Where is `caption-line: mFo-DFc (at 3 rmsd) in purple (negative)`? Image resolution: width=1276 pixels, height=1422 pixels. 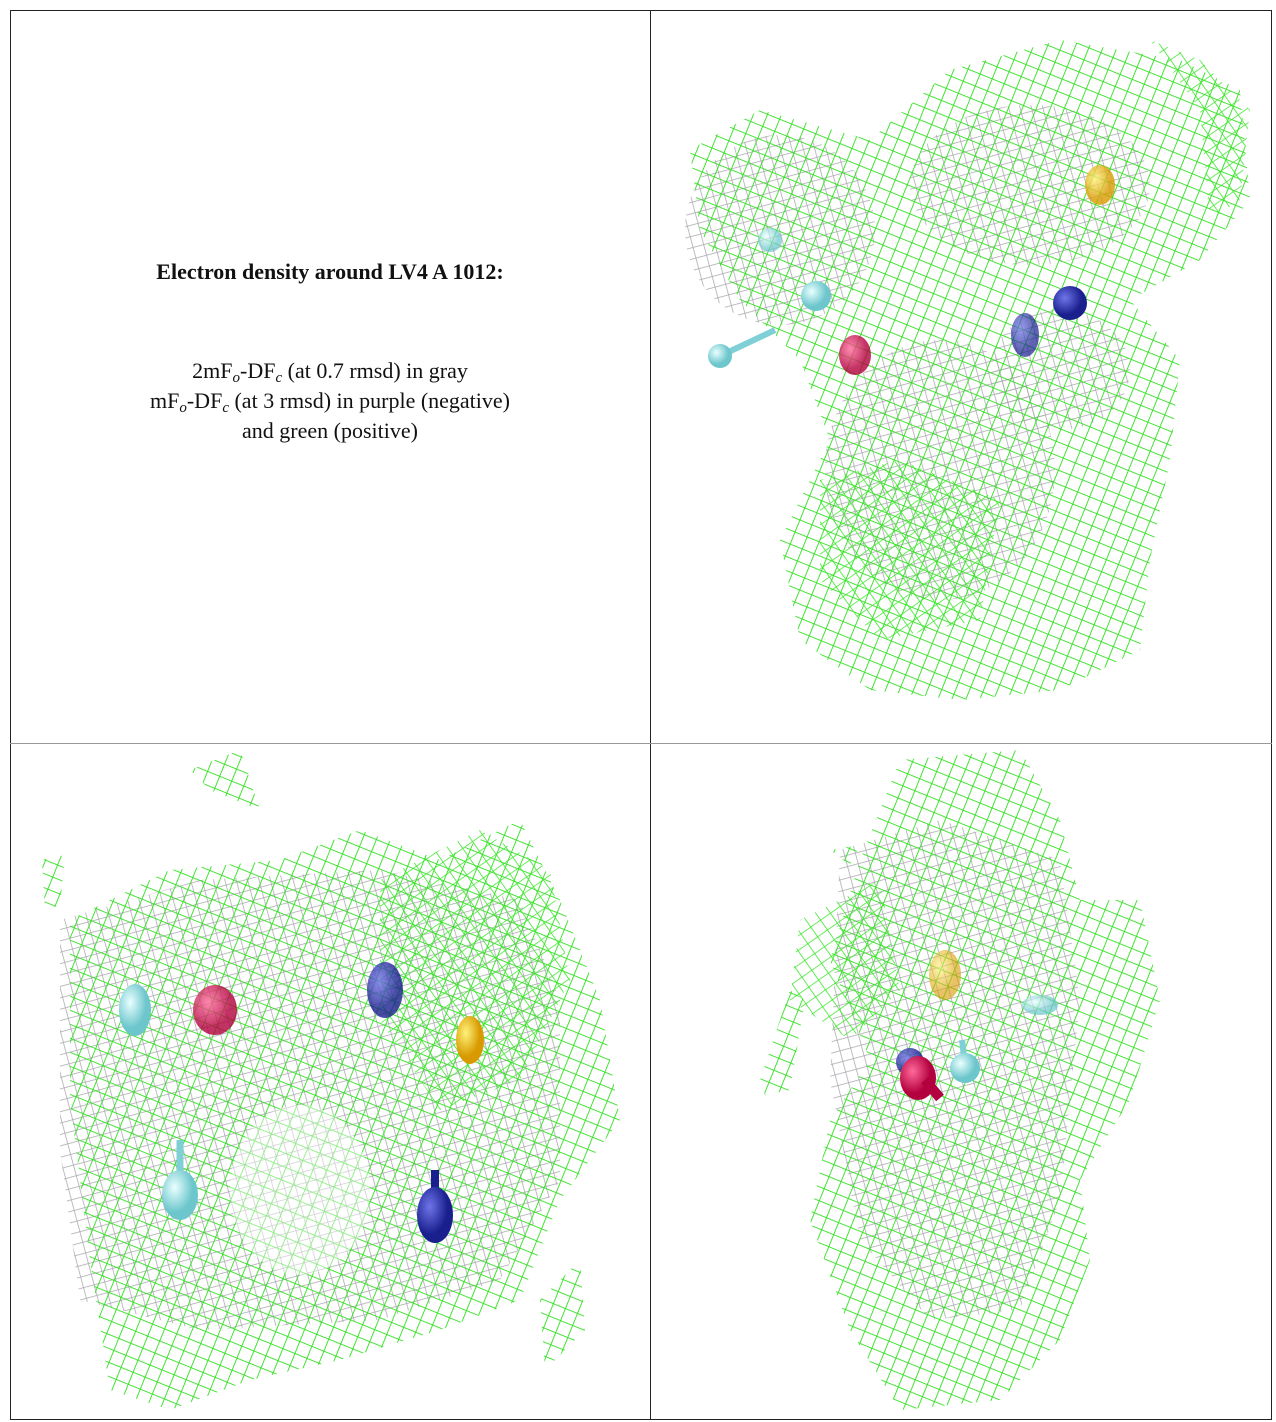
caption-line: mFo-DFc (at 3 rmsd) in purple (negative) is located at coordinates (330, 401).